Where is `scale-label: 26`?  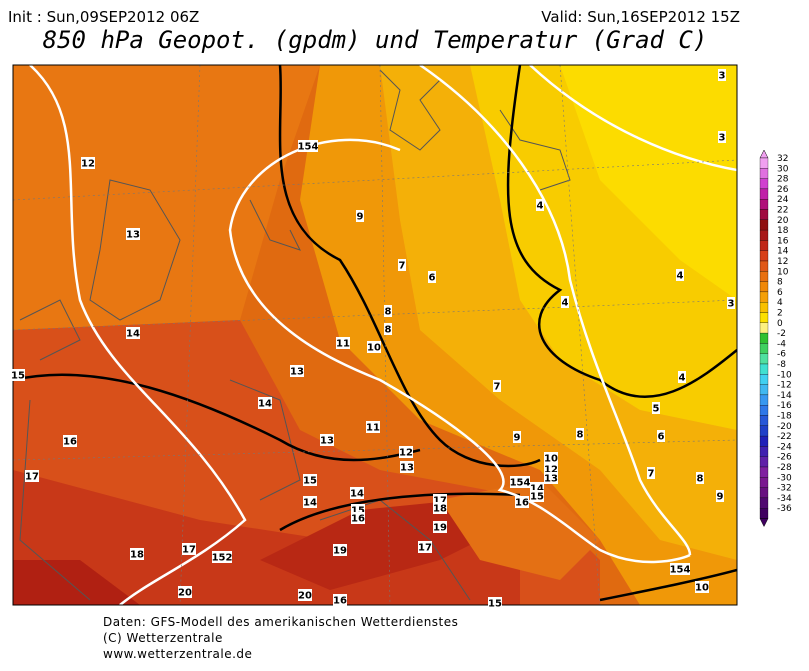
scale-label: 26 is located at coordinates (783, 190).